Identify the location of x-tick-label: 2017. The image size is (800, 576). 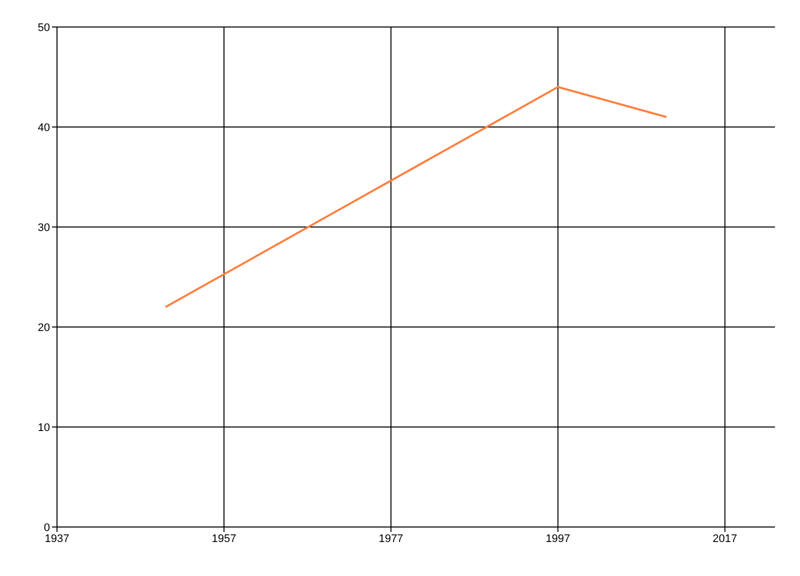
(725, 538).